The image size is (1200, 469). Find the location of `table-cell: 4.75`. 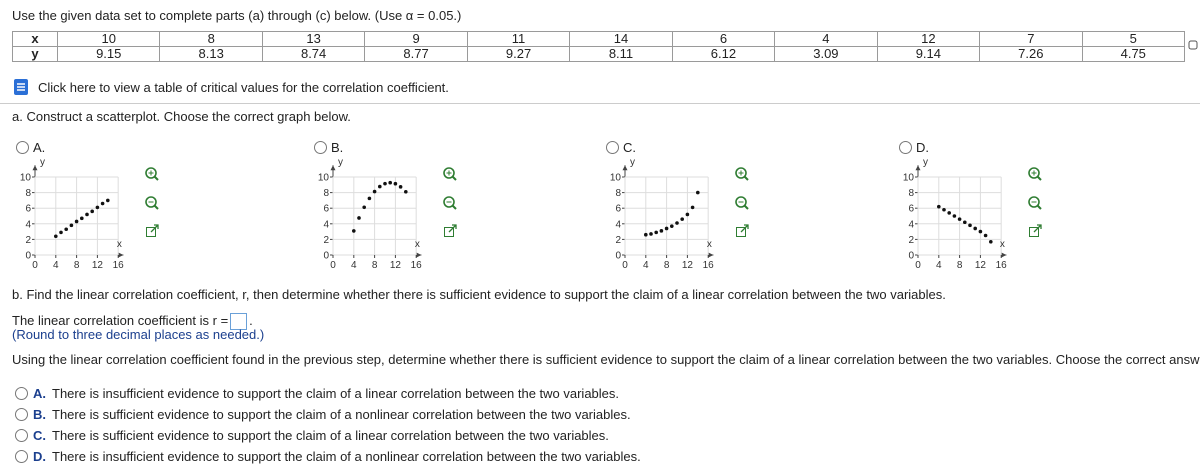

table-cell: 4.75 is located at coordinates (1133, 54).